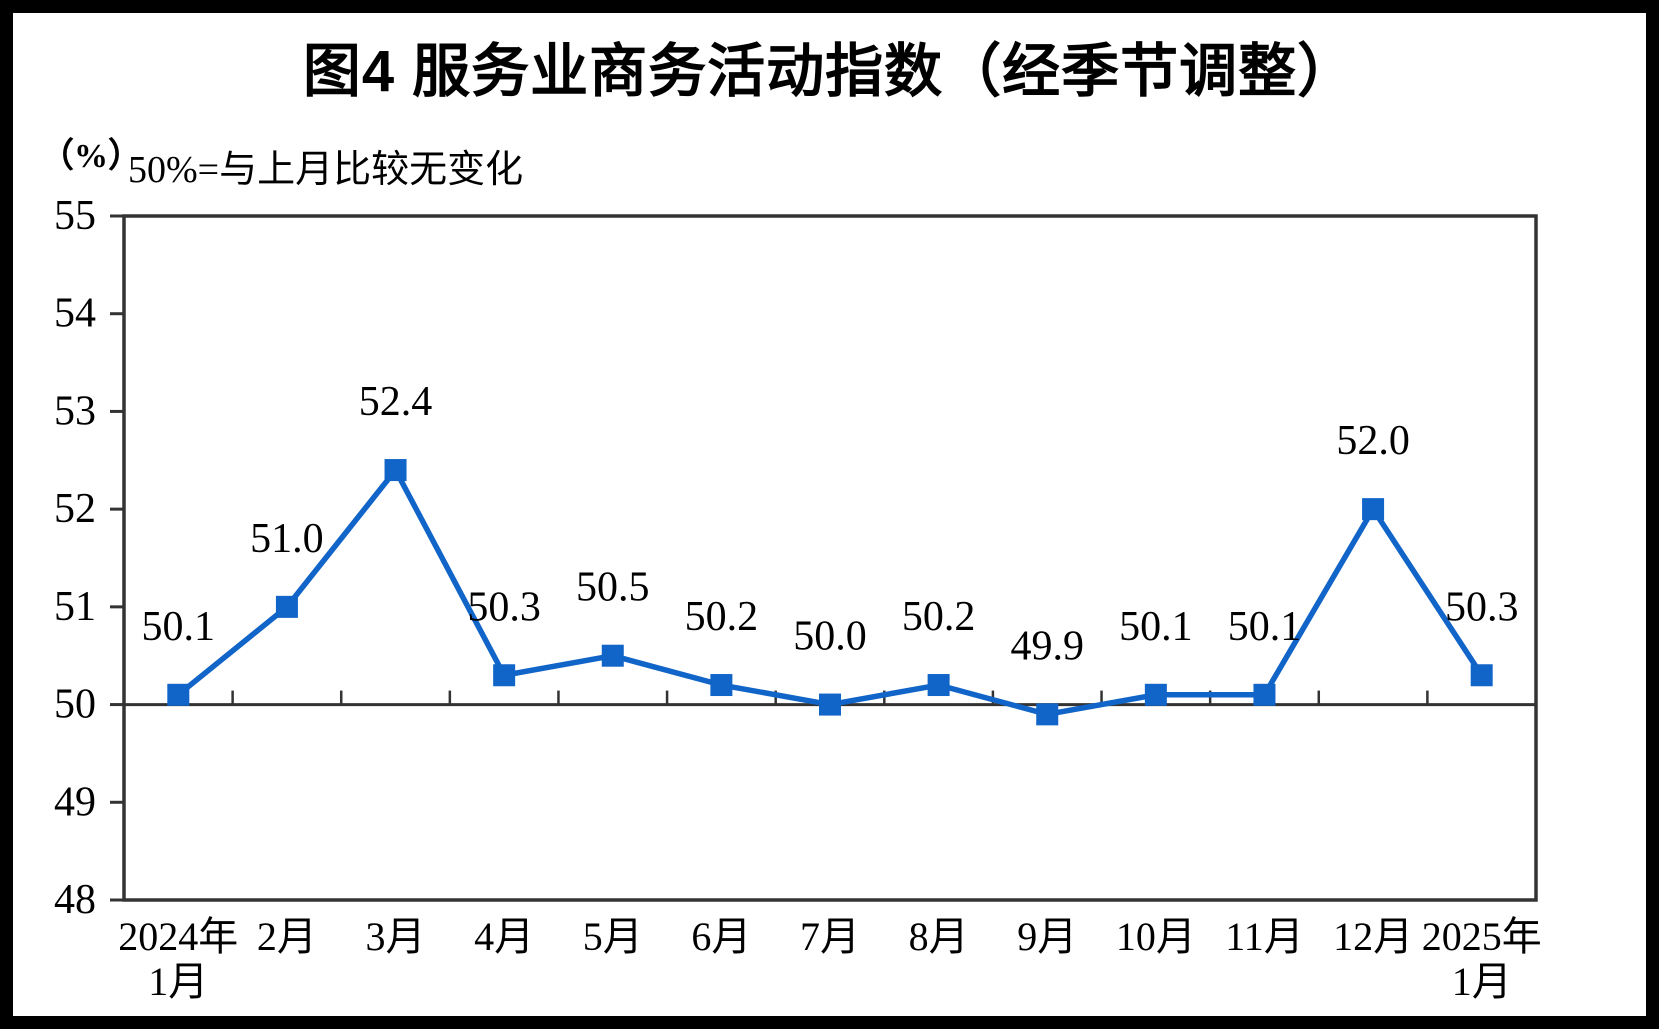 The width and height of the screenshot is (1659, 1029). What do you see at coordinates (75, 607) in the screenshot?
I see `y-axis-tick-label: 51` at bounding box center [75, 607].